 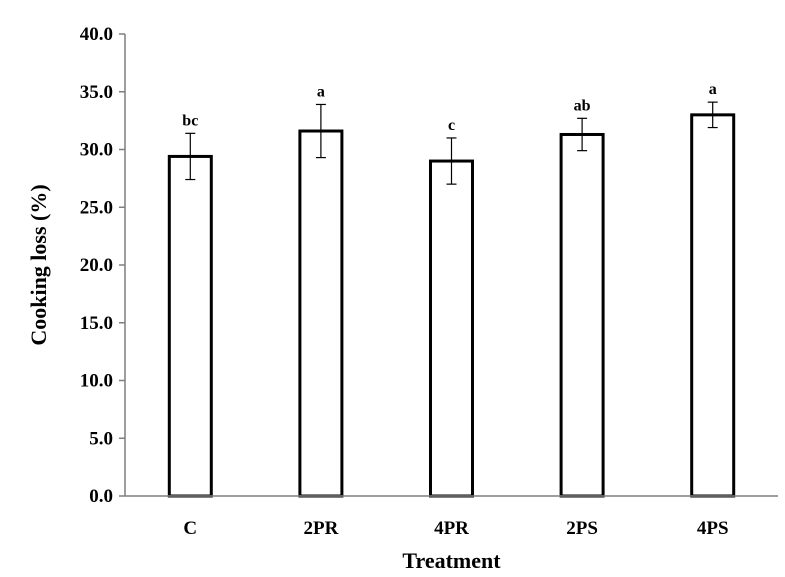 What do you see at coordinates (190, 120) in the screenshot?
I see `significance-letter-C: bc` at bounding box center [190, 120].